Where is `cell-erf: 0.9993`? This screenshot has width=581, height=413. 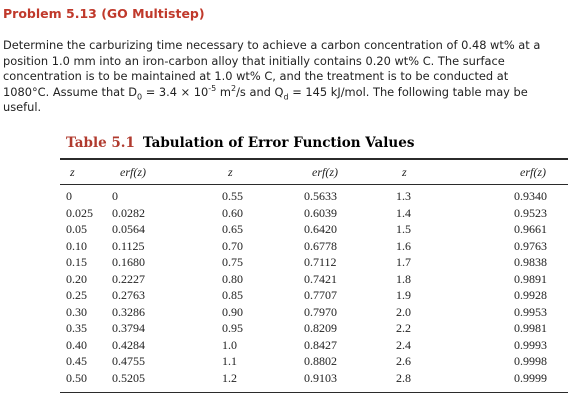
cell-erf: 0.9993 is located at coordinates (530, 344).